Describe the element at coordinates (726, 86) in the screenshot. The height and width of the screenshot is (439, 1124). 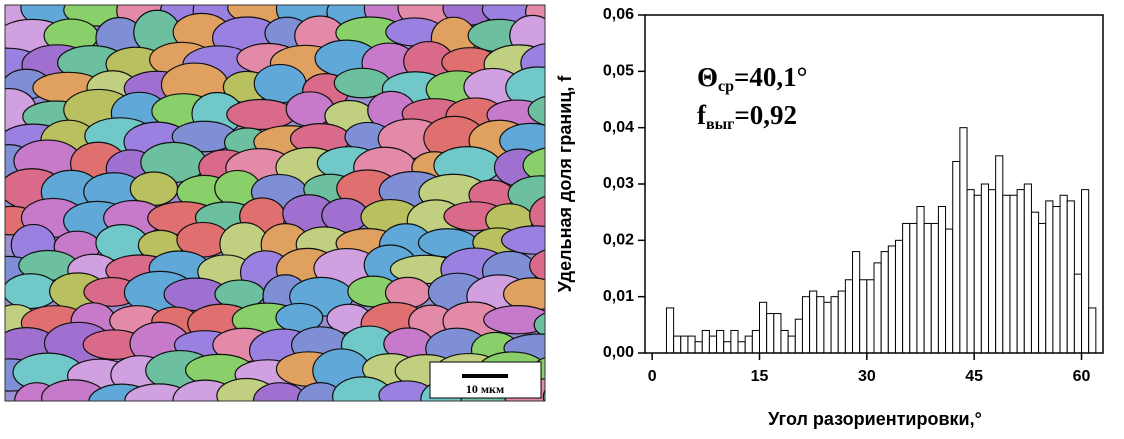
I see `annotation-sub: ср` at that location.